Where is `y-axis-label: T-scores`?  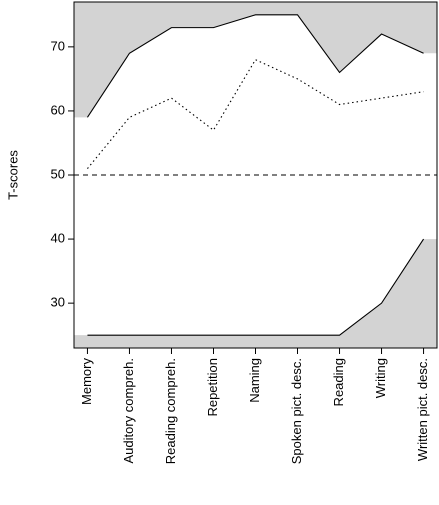 y-axis-label: T-scores is located at coordinates (12, 175).